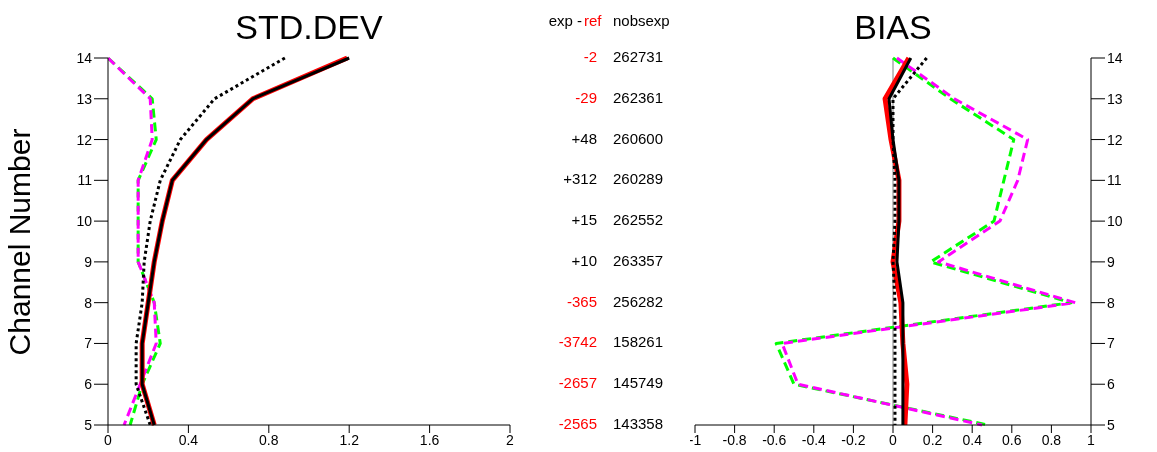  Describe the element at coordinates (638, 220) in the screenshot. I see `text: 262552` at that location.